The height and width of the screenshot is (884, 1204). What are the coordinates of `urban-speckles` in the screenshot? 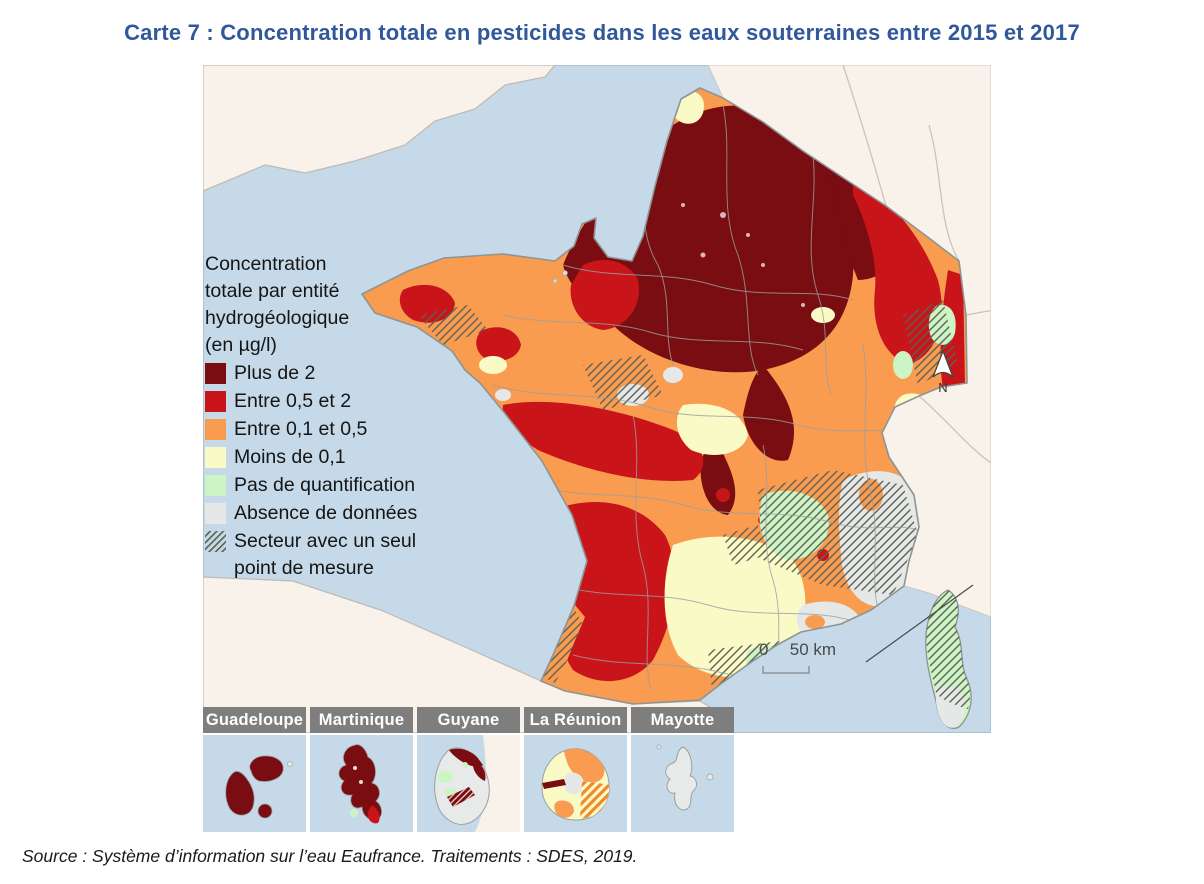 It's located at (743, 255).